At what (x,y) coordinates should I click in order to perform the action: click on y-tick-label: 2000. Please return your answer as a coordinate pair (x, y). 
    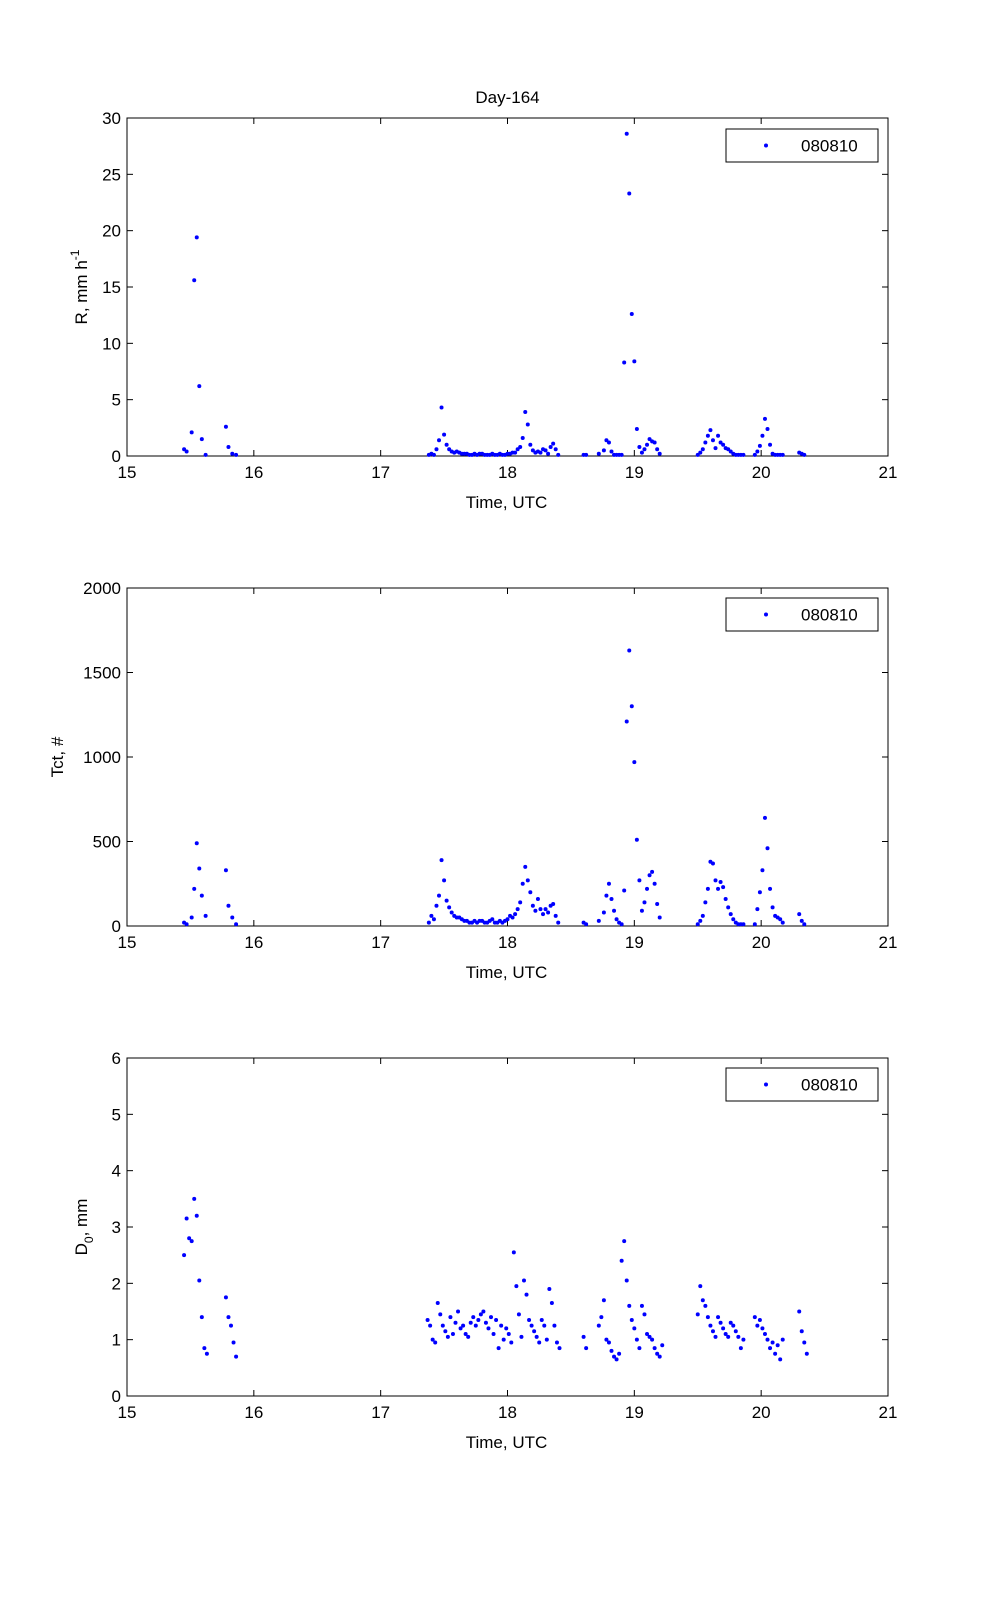
    Looking at the image, I should click on (102, 588).